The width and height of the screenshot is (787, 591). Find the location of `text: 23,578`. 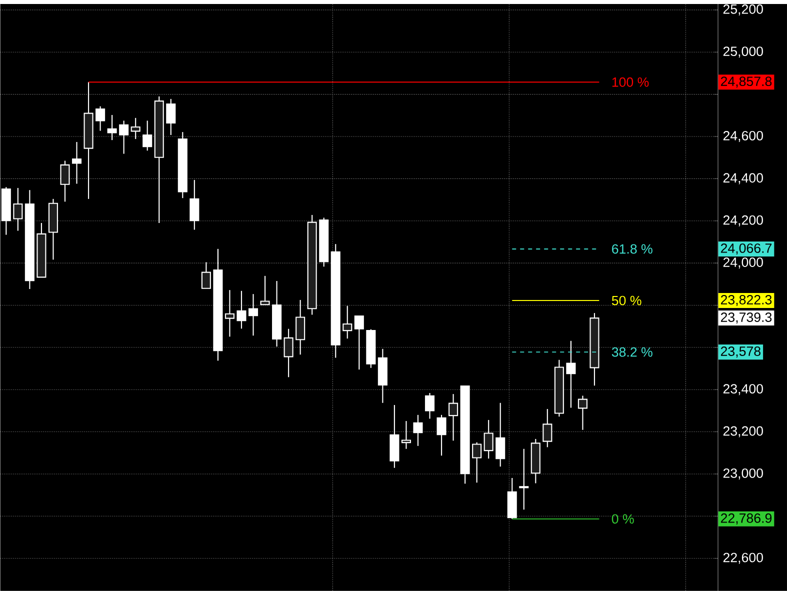

text: 23,578 is located at coordinates (740, 352).